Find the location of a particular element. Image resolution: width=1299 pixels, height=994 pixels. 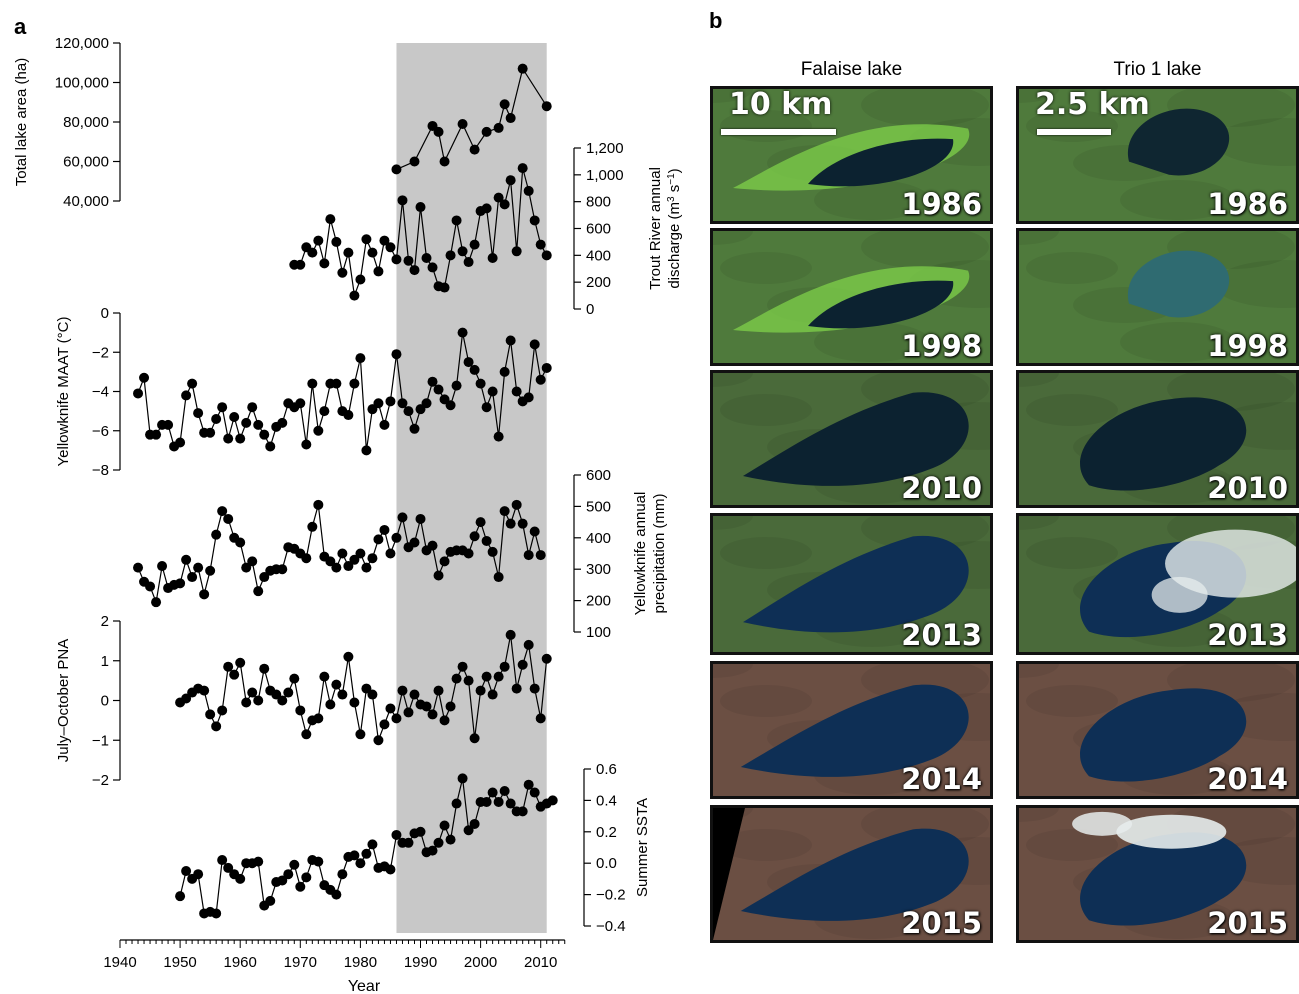

y-axis-title: Trout River annual is located at coordinates (655, 228).